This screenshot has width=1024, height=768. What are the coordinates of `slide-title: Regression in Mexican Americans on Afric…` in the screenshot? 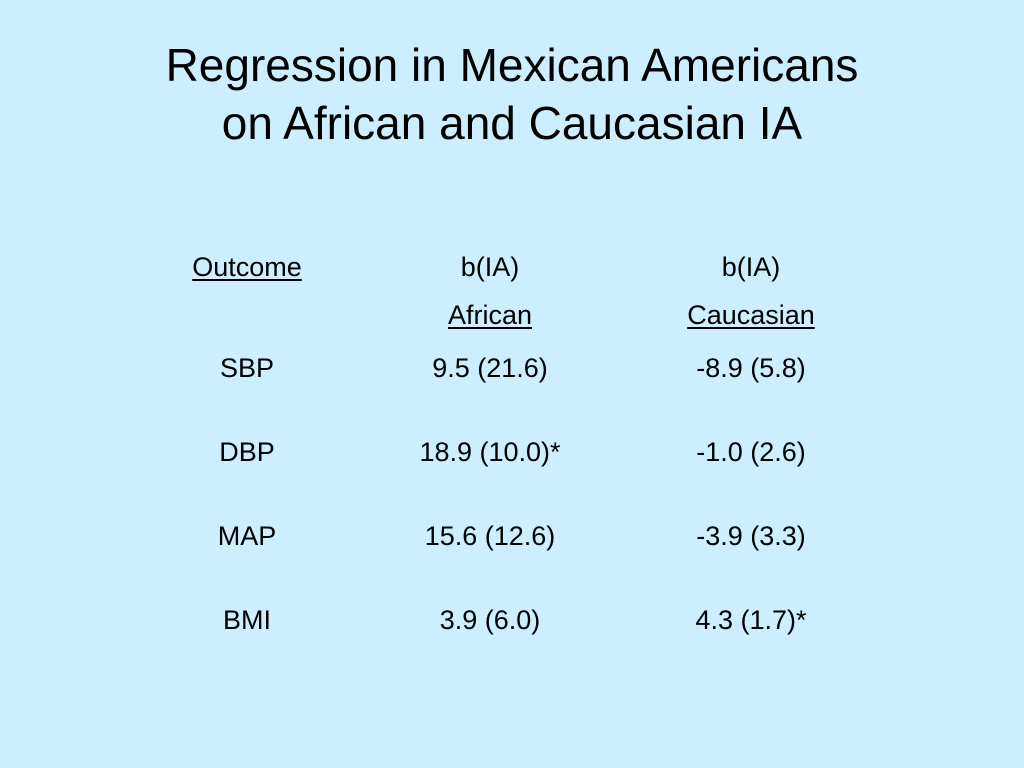 It's located at (512, 94).